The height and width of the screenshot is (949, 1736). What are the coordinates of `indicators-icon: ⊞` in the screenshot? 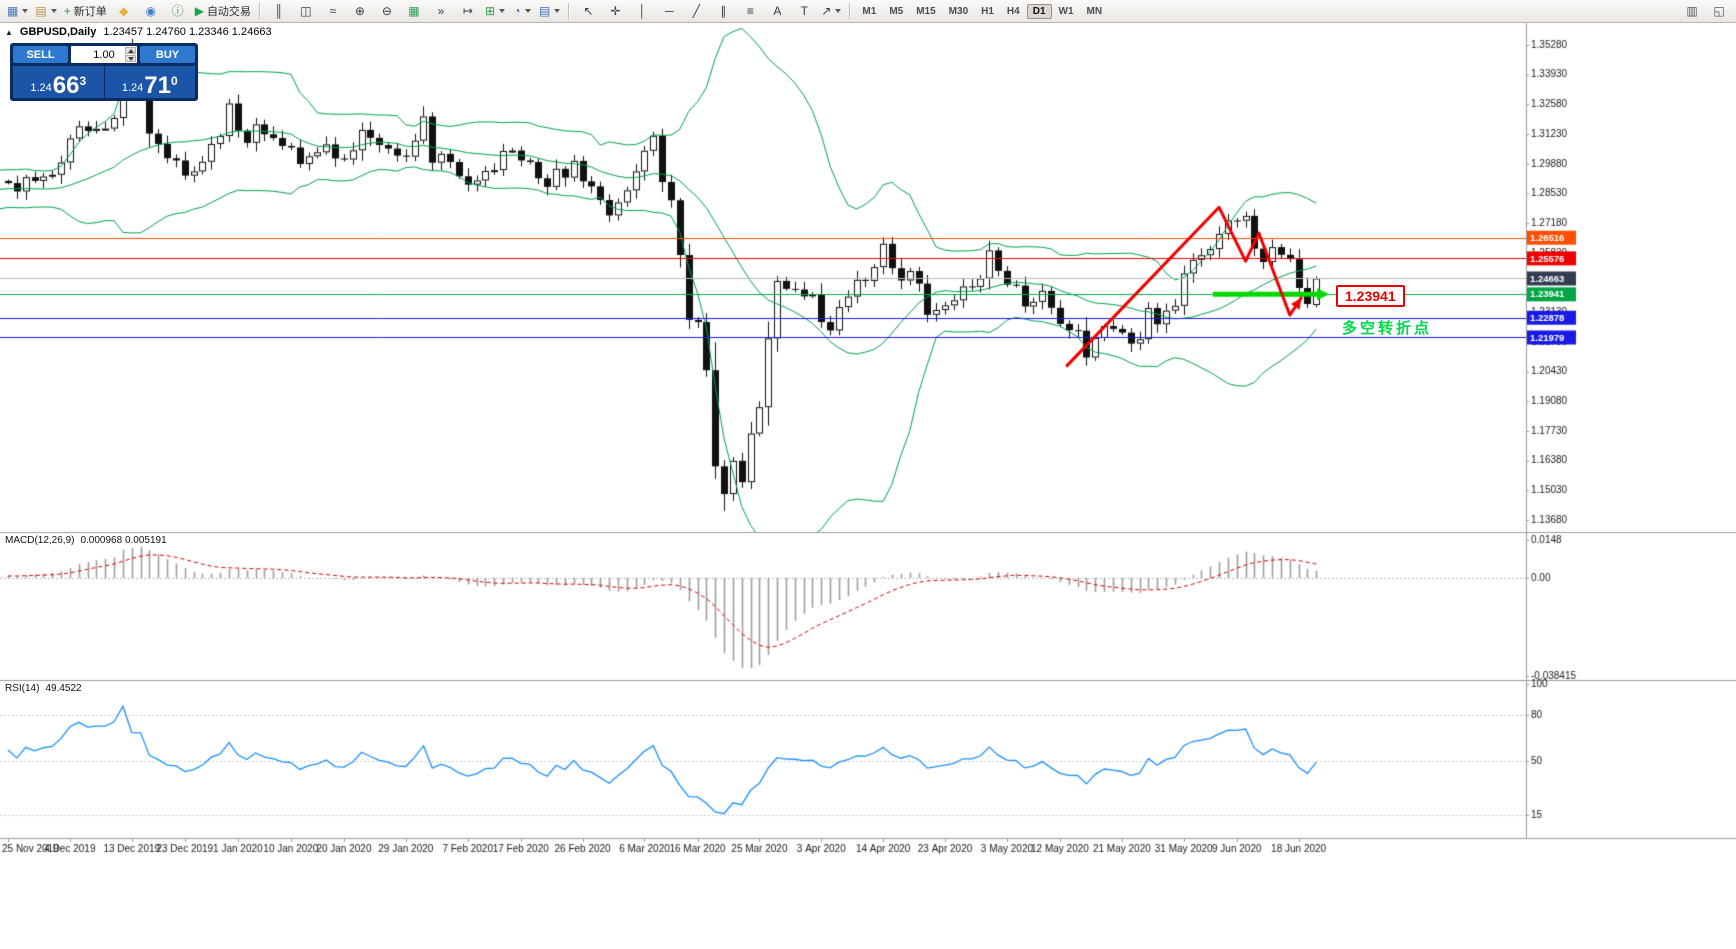 It's located at (489, 11).